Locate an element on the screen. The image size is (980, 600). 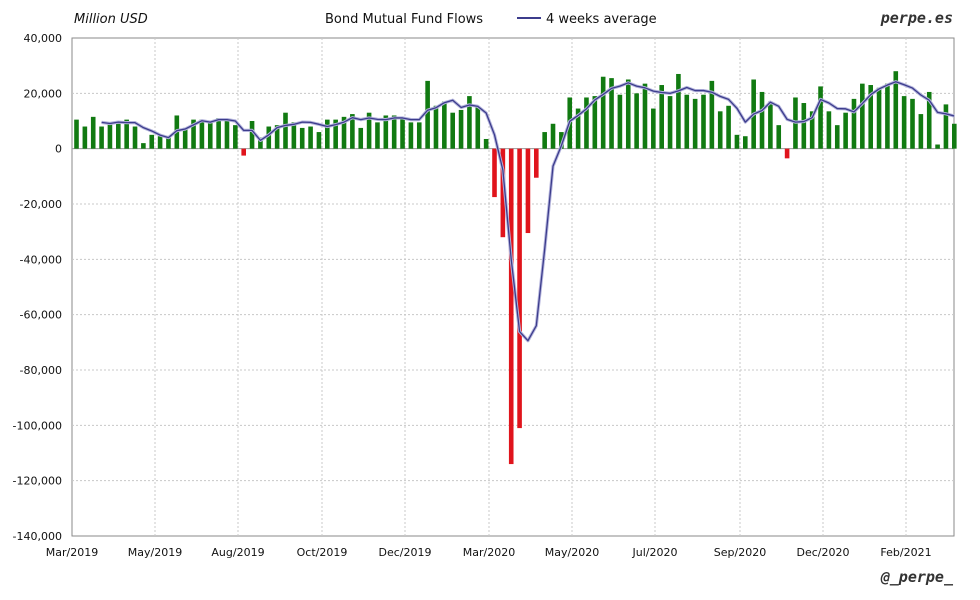
x-tick-label: Oct/2019 is located at coordinates (322, 552).